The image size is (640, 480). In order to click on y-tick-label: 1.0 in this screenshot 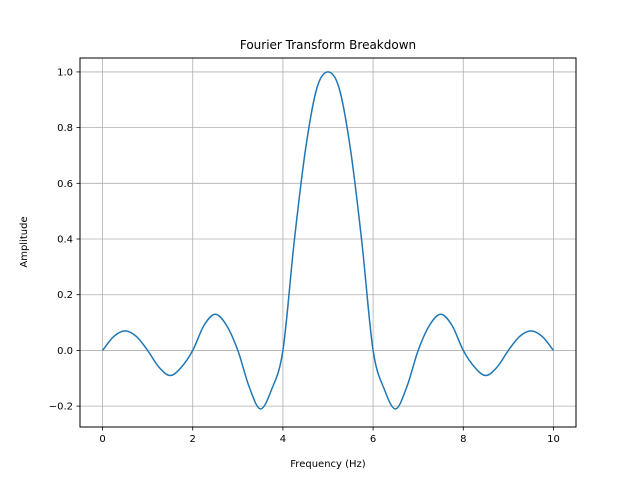, I will do `click(65, 72)`.